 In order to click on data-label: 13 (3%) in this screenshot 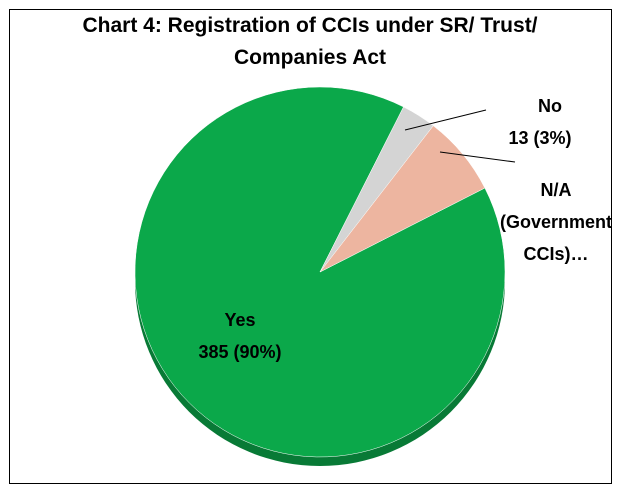, I will do `click(540, 138)`.